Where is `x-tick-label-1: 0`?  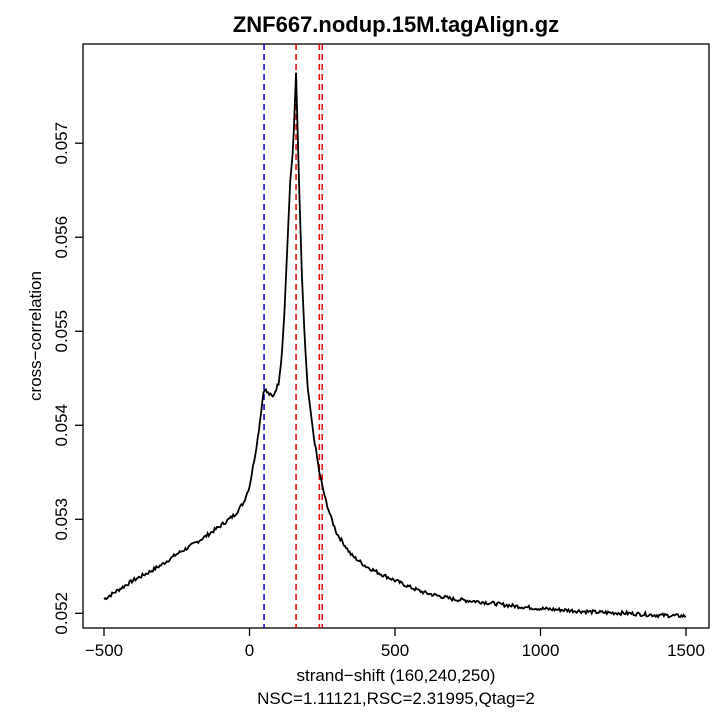 x-tick-label-1: 0 is located at coordinates (249, 650).